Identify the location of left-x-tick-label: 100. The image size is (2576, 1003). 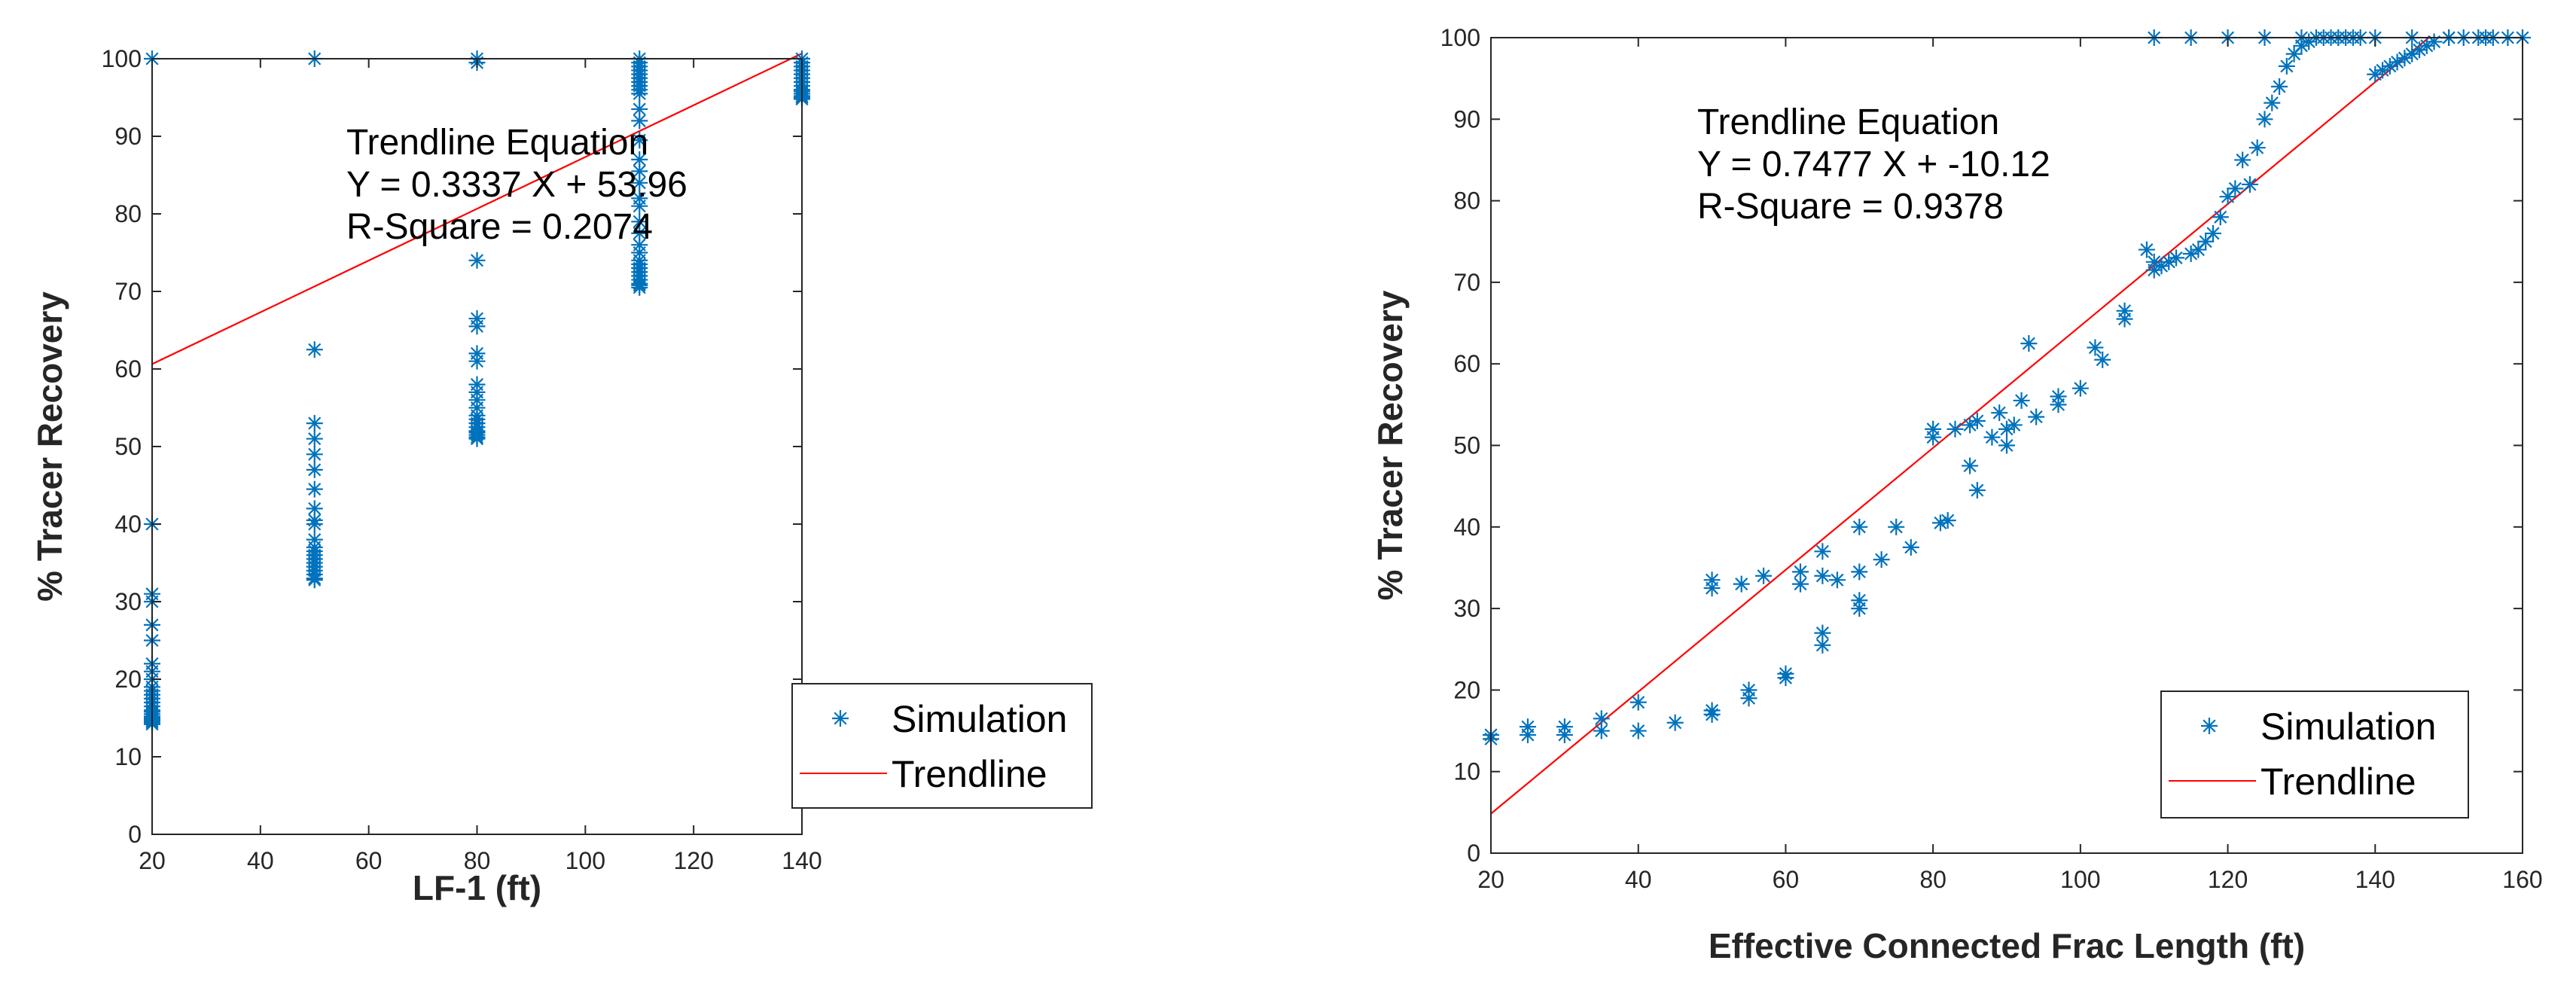
(585, 861).